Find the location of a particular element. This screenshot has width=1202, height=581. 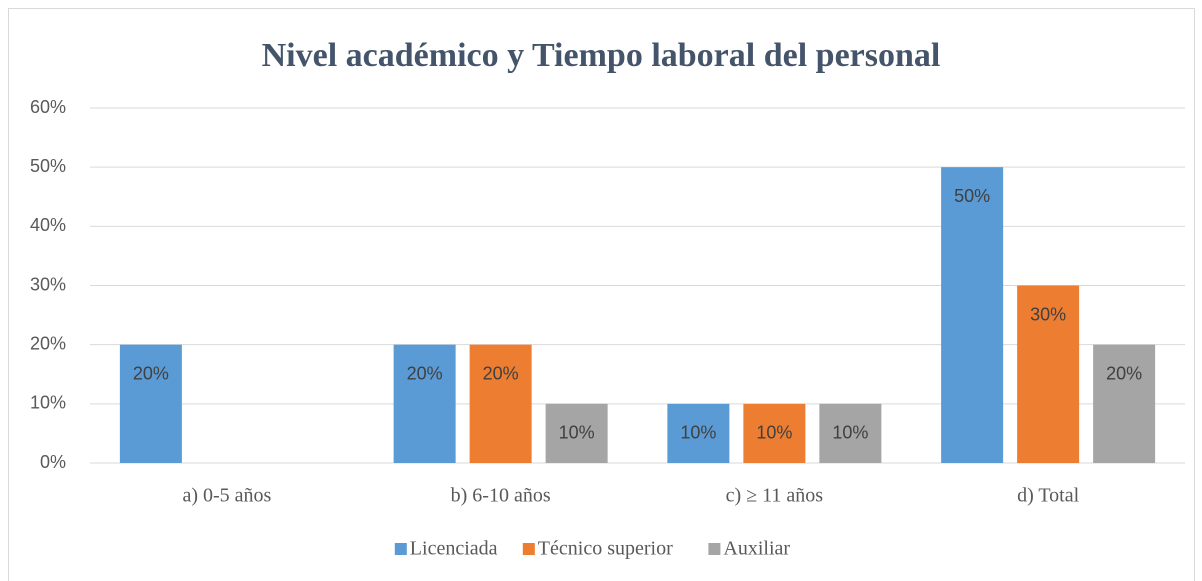

y-tick-label: 10% is located at coordinates (48, 403).